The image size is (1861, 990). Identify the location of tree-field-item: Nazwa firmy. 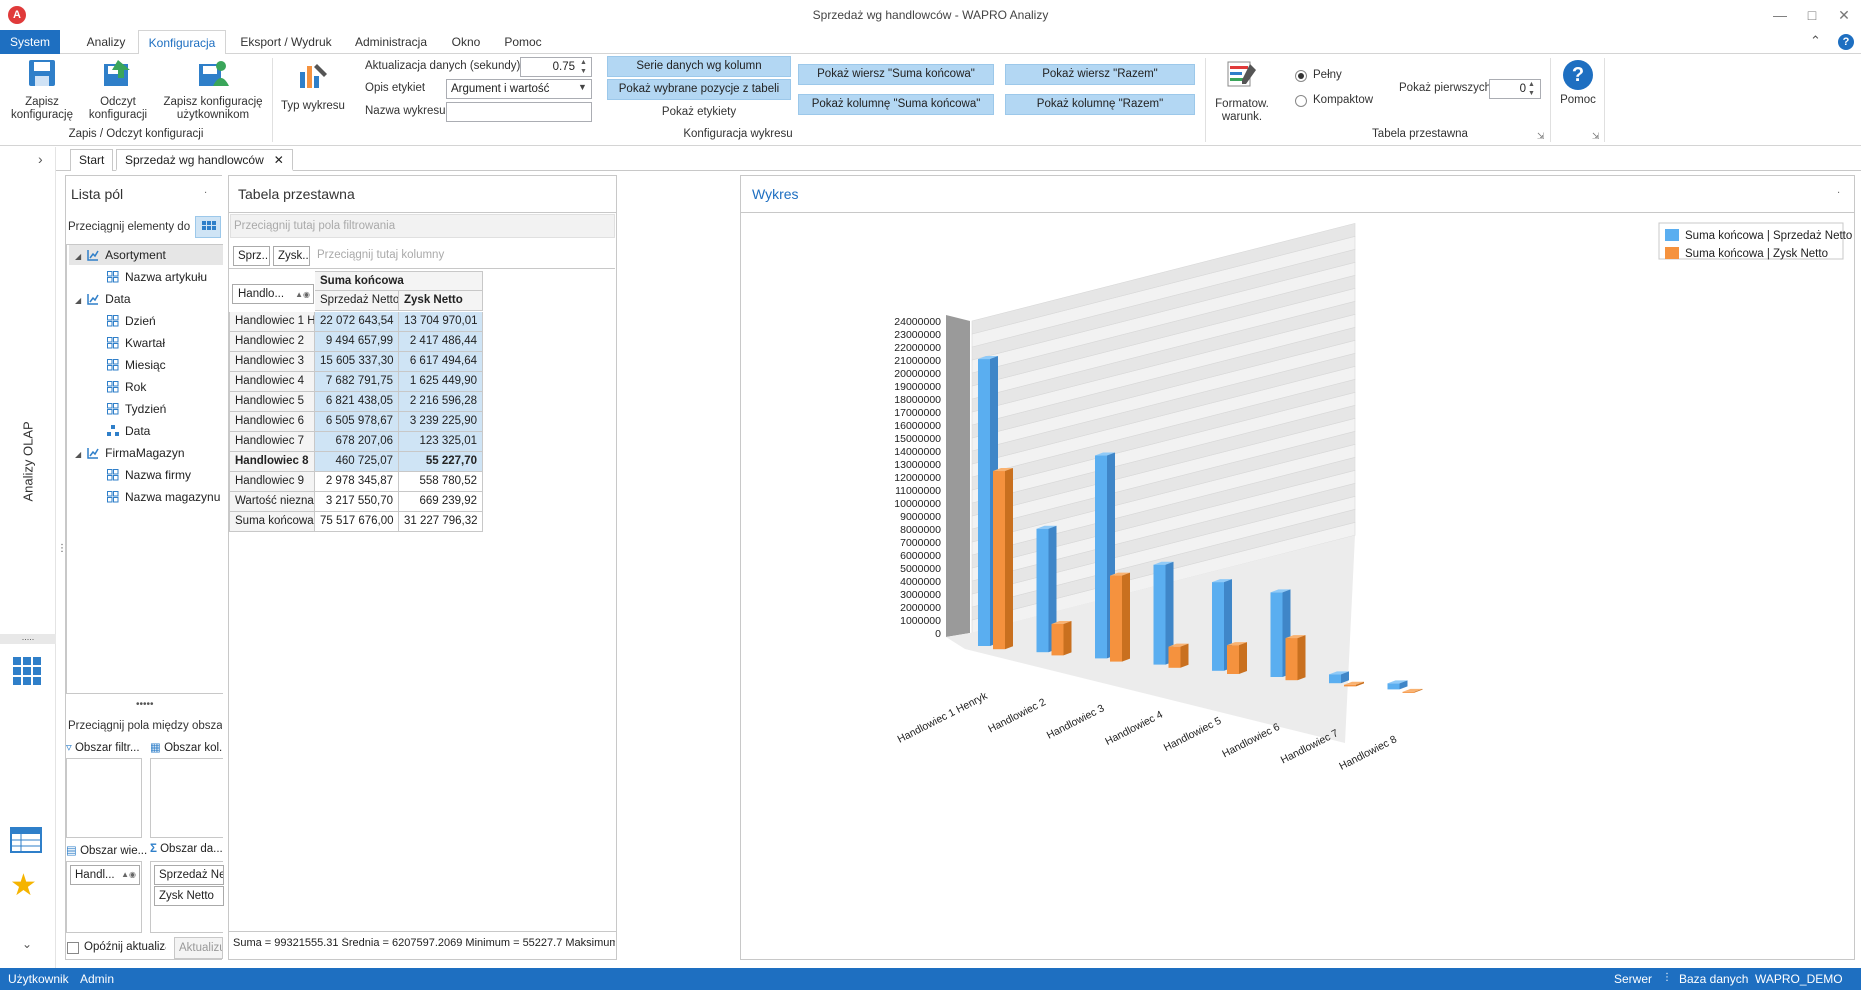
(149, 475).